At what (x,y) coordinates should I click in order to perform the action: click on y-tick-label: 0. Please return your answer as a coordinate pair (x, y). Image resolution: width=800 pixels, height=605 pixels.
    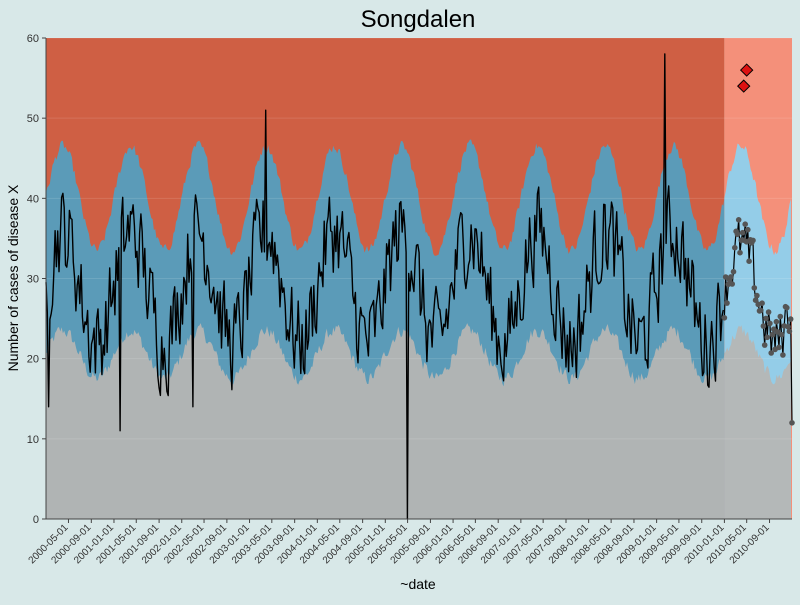
    Looking at the image, I should click on (36, 520).